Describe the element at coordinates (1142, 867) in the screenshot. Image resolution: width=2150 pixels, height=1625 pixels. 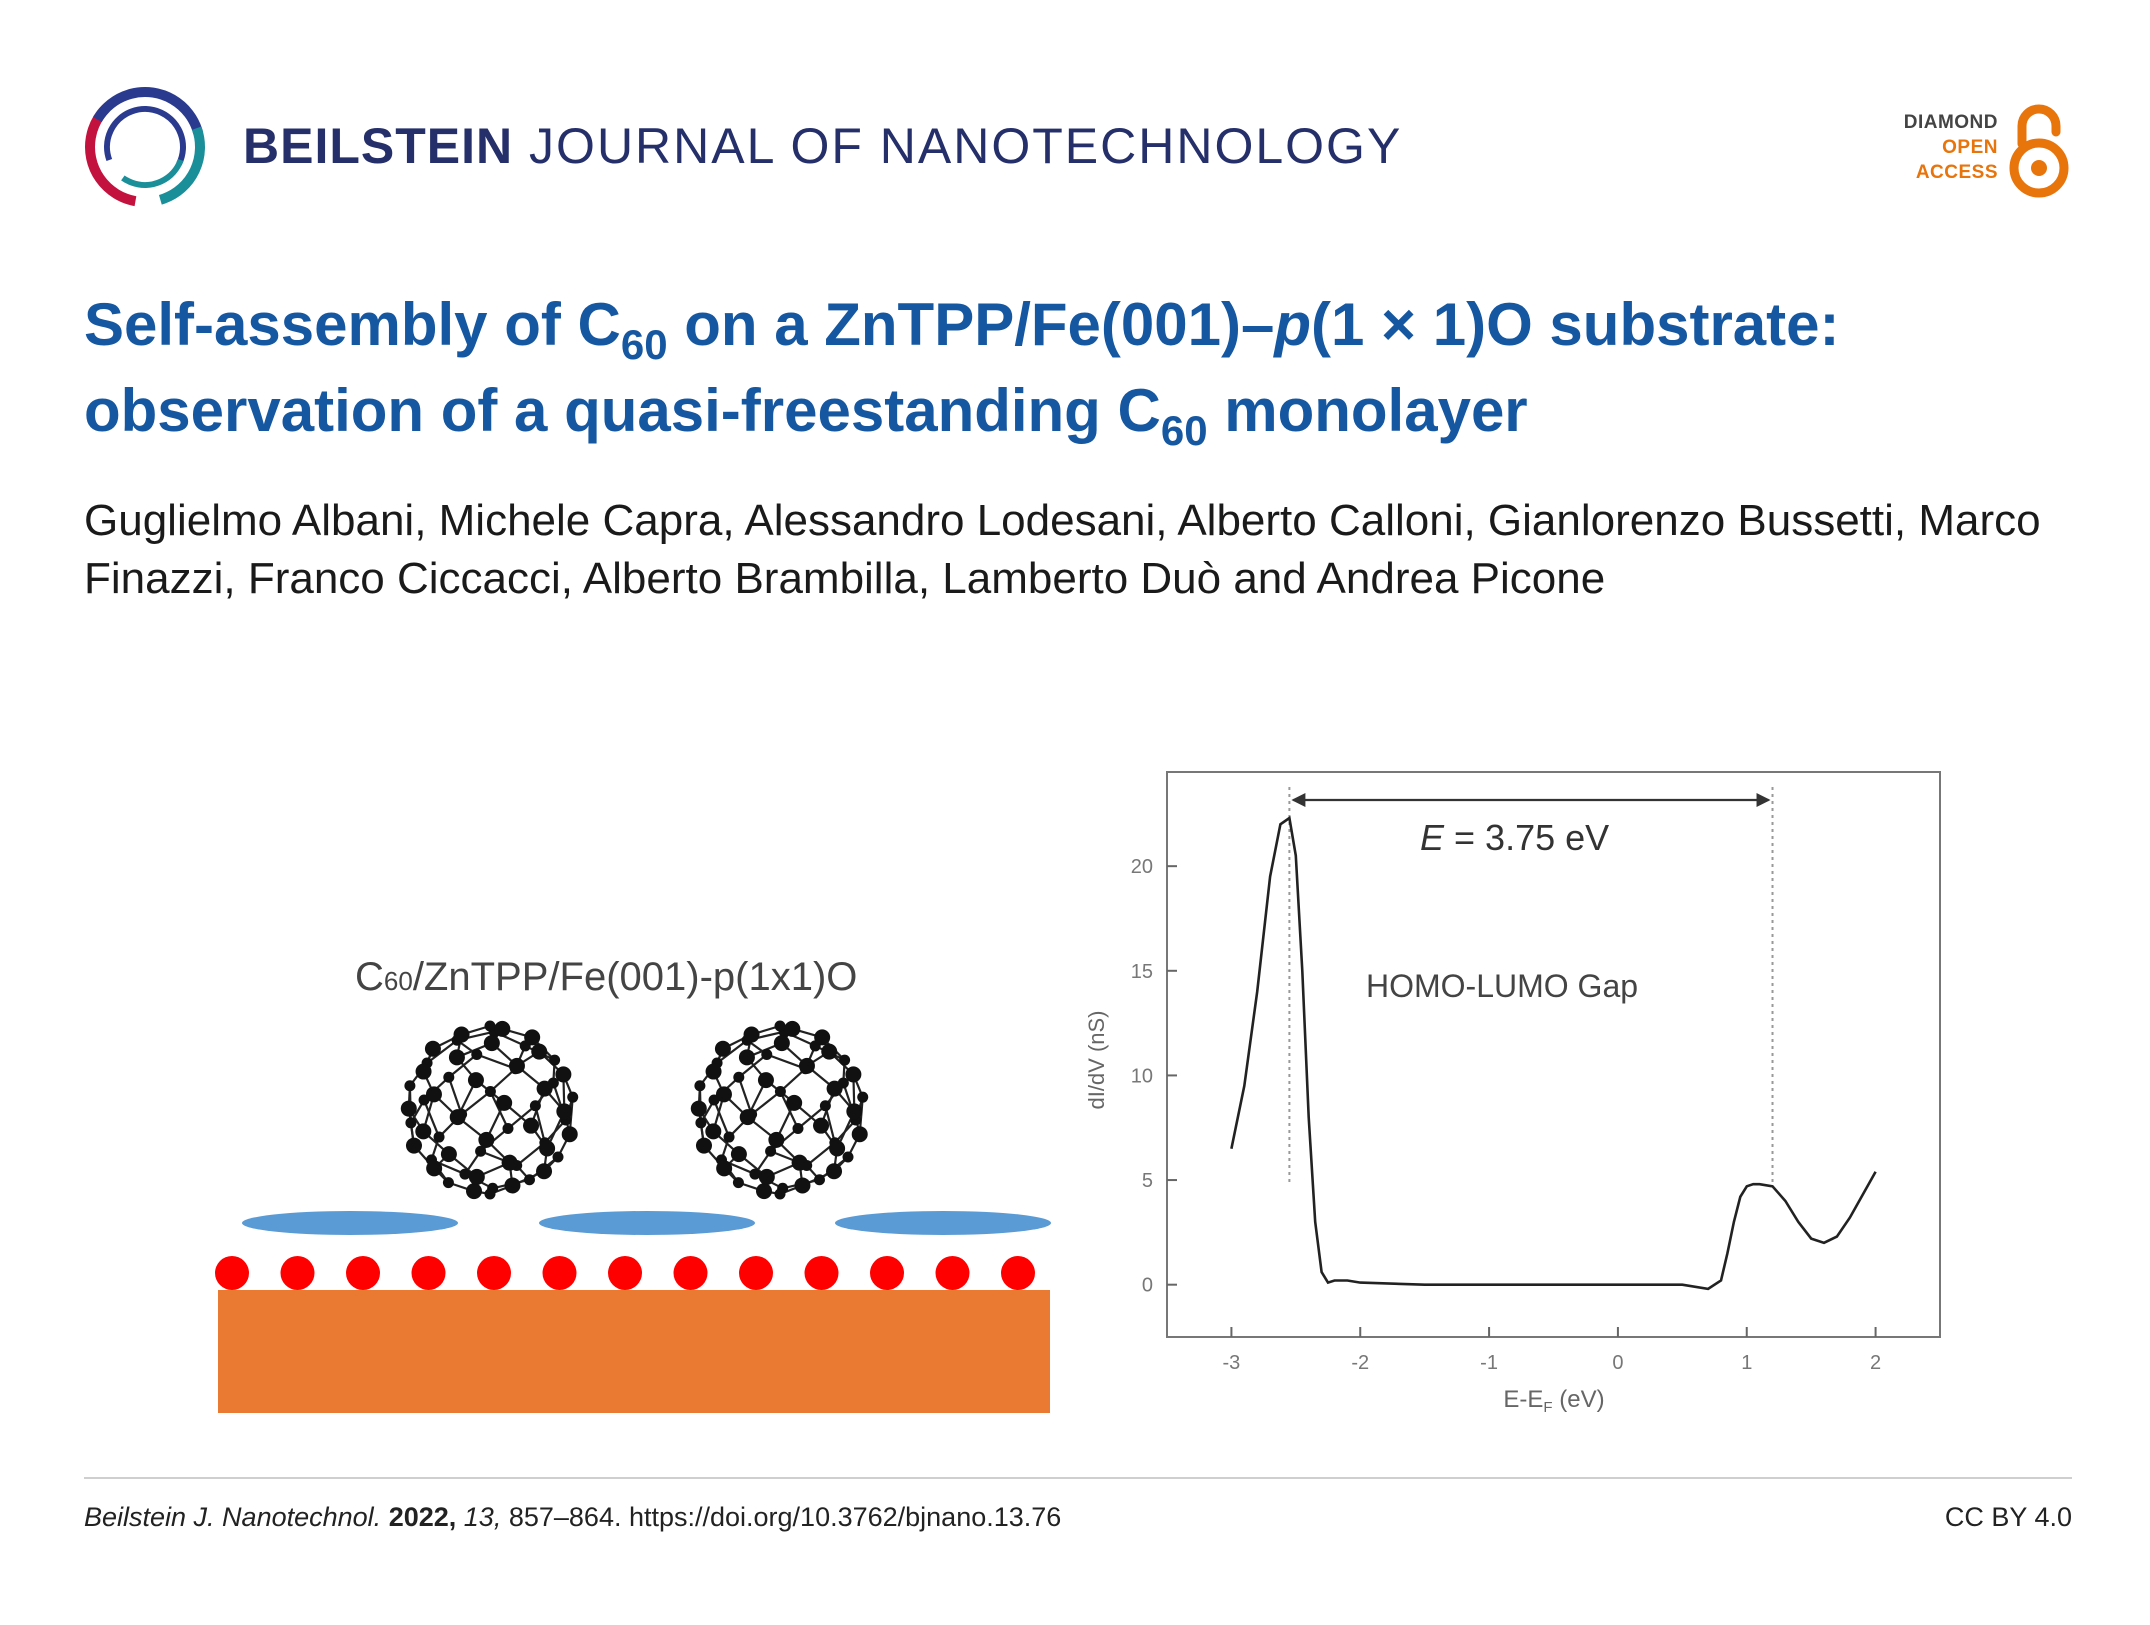
I see `y-tick-label: 20` at that location.